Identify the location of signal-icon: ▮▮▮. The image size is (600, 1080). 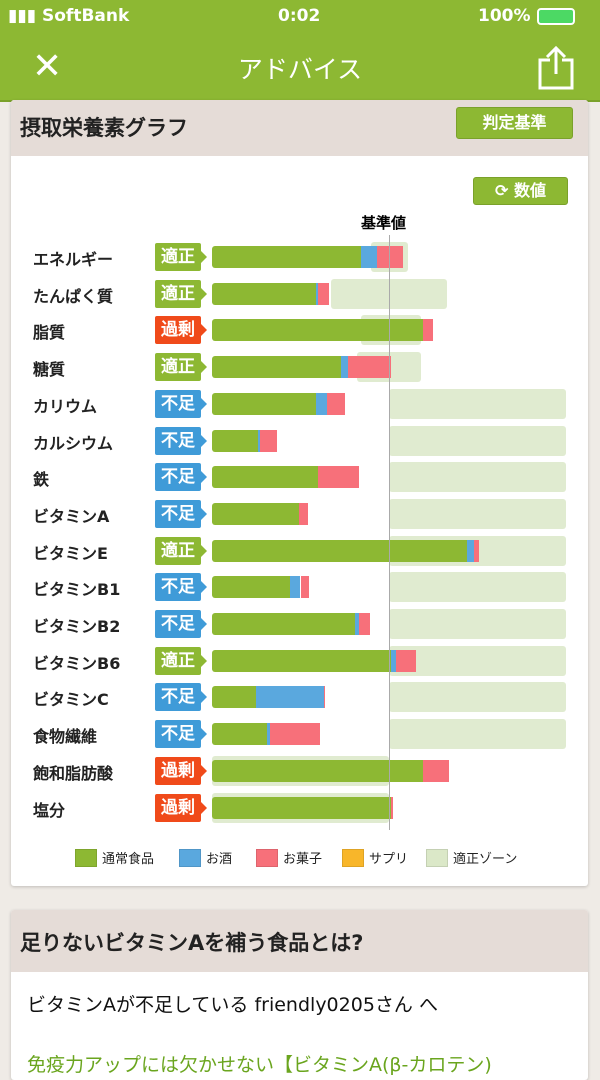
(22, 16).